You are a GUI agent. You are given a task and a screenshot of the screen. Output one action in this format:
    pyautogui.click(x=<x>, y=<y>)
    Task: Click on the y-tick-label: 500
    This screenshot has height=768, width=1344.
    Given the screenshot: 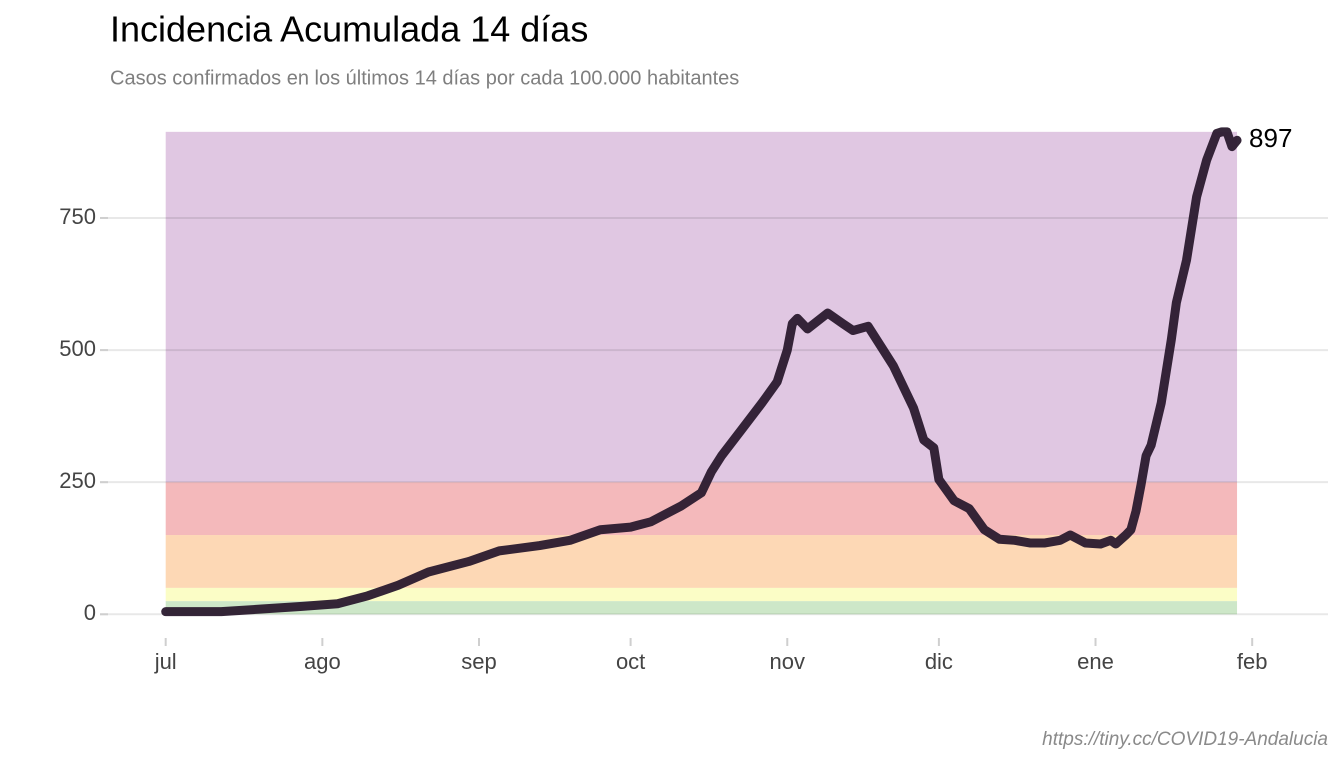 What is the action you would take?
    pyautogui.click(x=77, y=348)
    